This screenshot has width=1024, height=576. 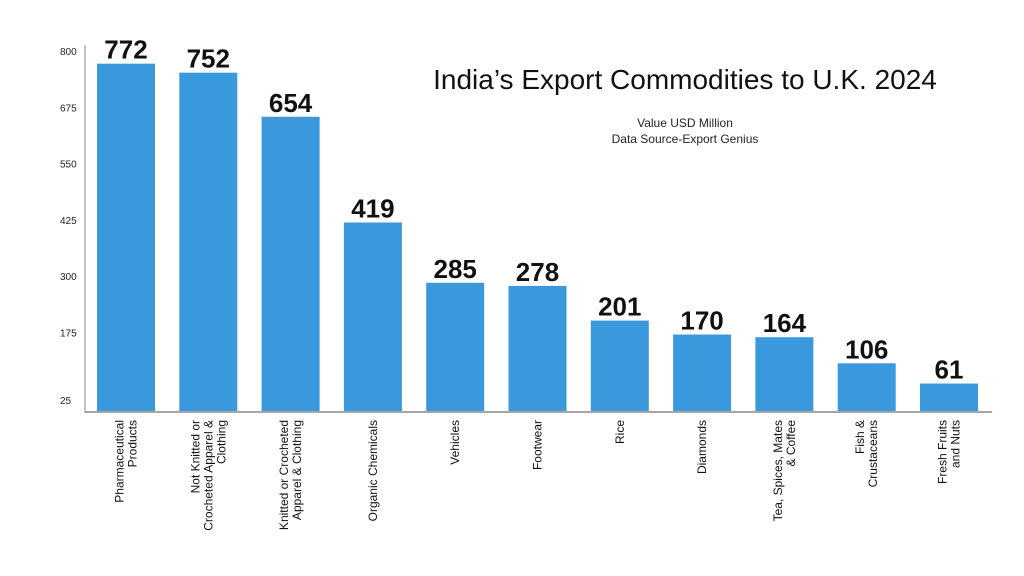 What do you see at coordinates (372, 208) in the screenshot?
I see `bar-value-label: 419` at bounding box center [372, 208].